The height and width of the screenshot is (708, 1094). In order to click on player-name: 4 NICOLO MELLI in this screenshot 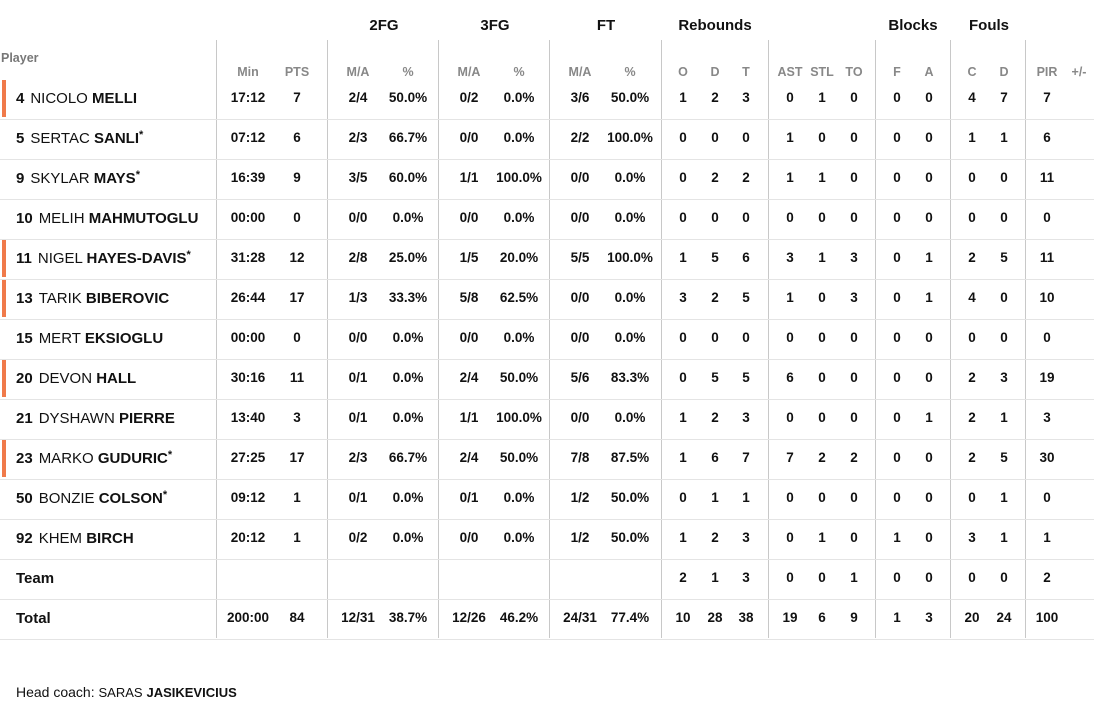, I will do `click(76, 98)`.